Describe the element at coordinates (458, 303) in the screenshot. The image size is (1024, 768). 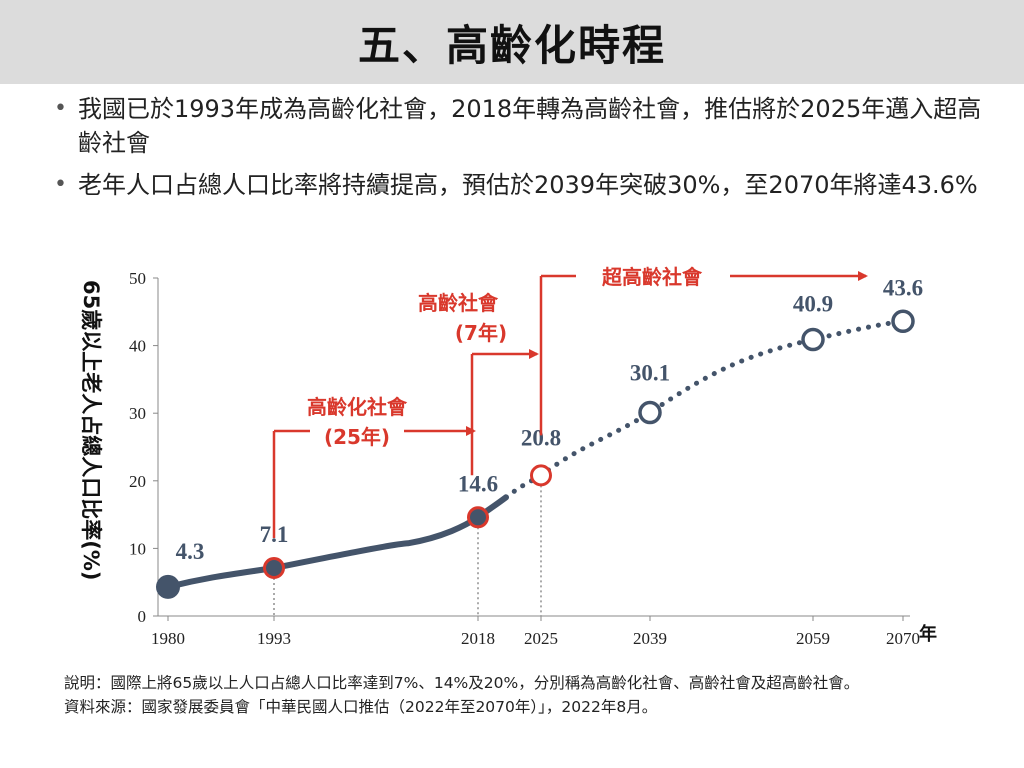
I see `stage-label: 高齡社會` at that location.